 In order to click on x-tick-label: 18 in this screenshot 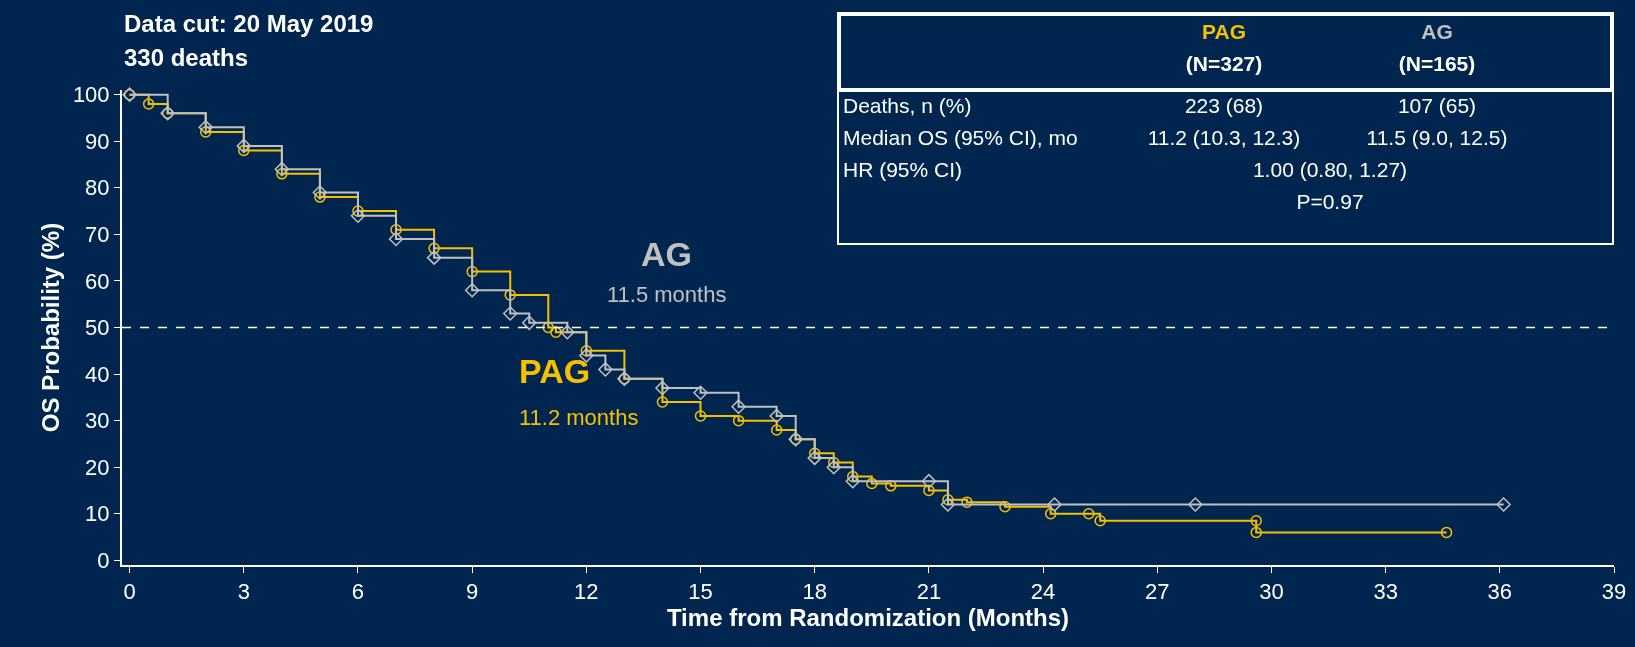, I will do `click(814, 592)`.